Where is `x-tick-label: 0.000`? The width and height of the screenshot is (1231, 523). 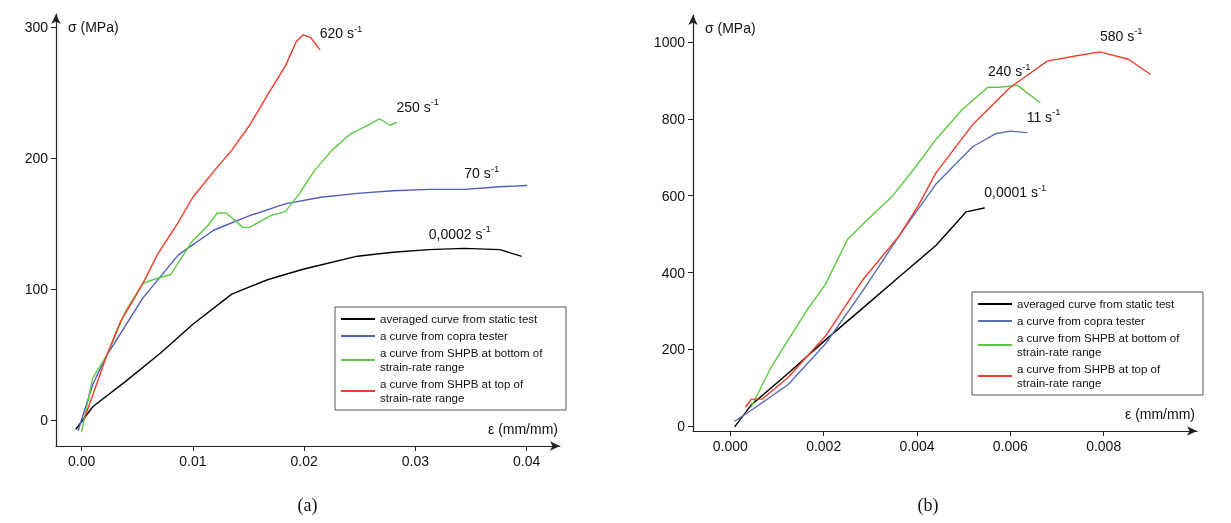 x-tick-label: 0.000 is located at coordinates (730, 446).